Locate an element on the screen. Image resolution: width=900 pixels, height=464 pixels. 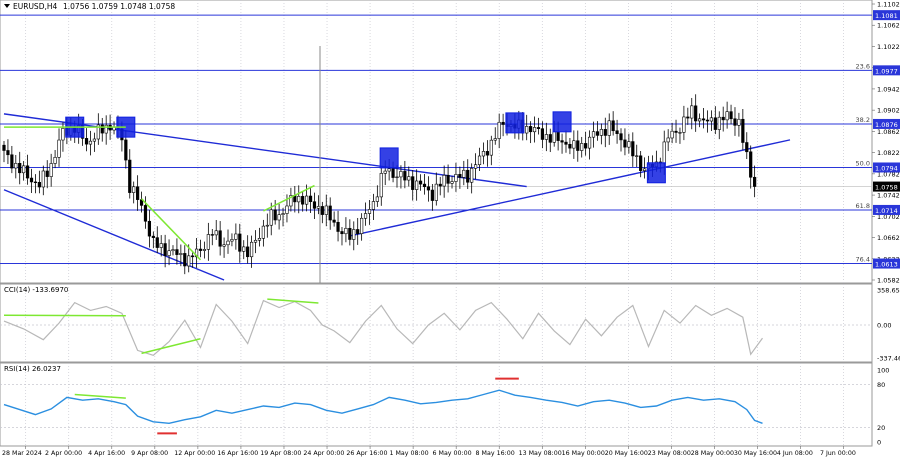
time-label: 2 Apr 00:00 is located at coordinates (63, 453).